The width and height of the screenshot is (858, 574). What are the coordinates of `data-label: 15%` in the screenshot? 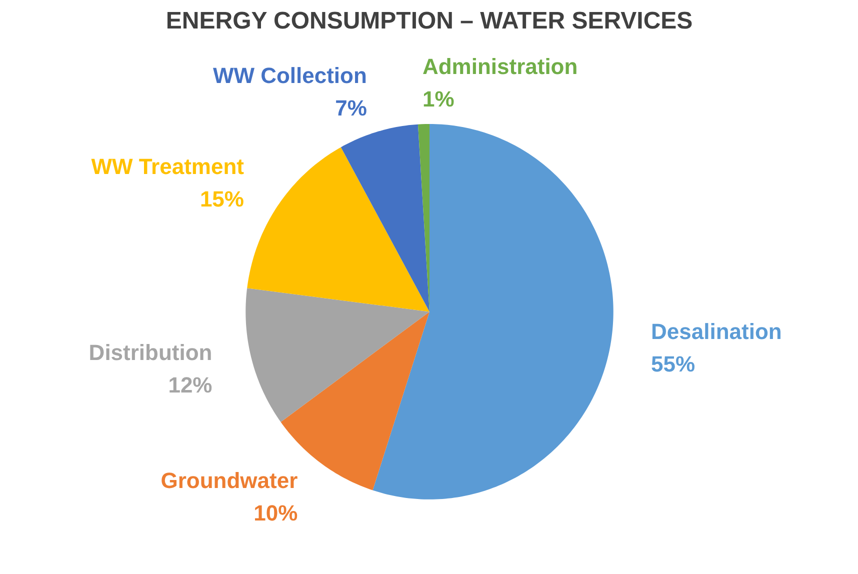 It's located at (222, 199).